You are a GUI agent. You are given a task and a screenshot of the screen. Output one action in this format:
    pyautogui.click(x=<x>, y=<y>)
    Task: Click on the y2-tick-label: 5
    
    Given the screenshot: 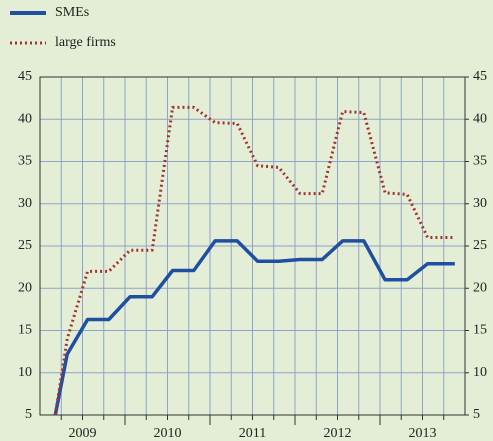 What is the action you would take?
    pyautogui.click(x=476, y=414)
    